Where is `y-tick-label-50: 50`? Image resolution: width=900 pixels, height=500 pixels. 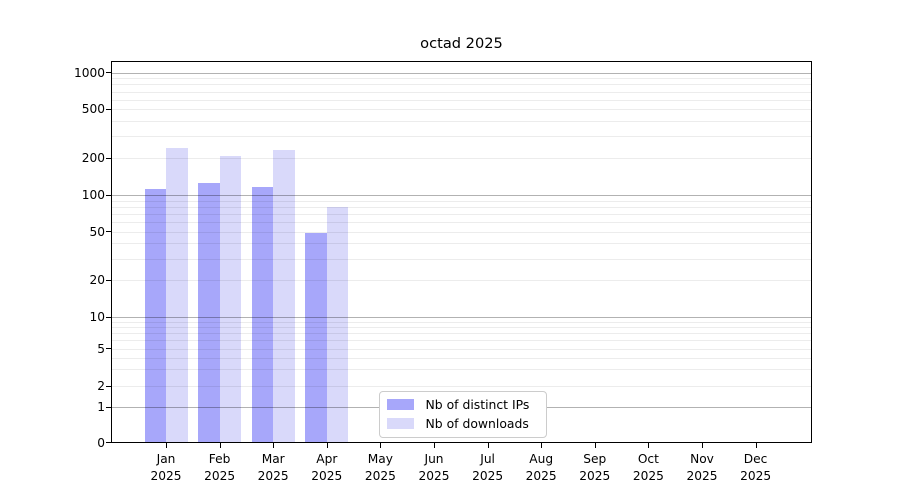
y-tick-label-50: 50 is located at coordinates (97, 231).